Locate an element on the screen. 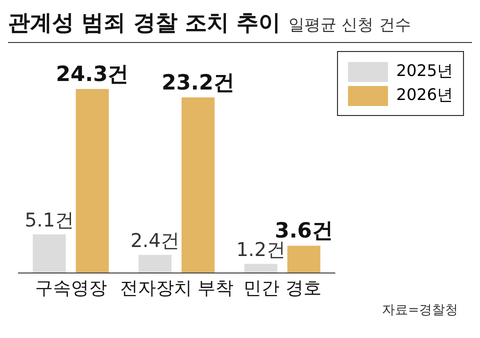  legend-label: 2025년 is located at coordinates (424, 71).